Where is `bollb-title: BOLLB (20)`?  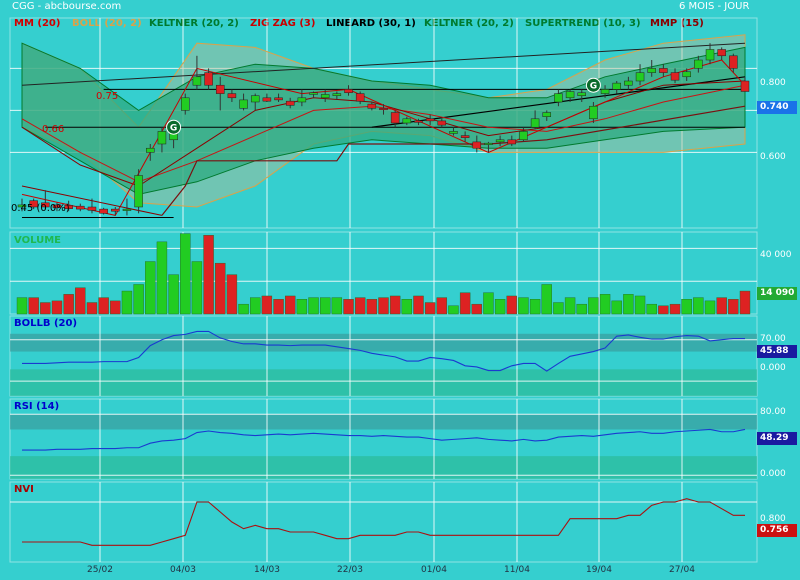 bollb-title: BOLLB (20) is located at coordinates (46, 323).